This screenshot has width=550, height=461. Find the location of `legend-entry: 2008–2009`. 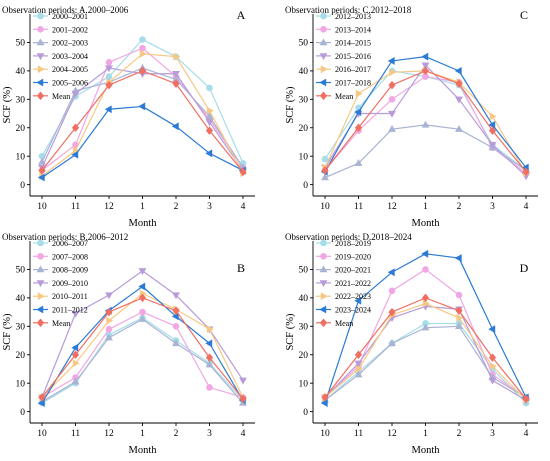

legend-entry: 2008–2009 is located at coordinates (60, 270).